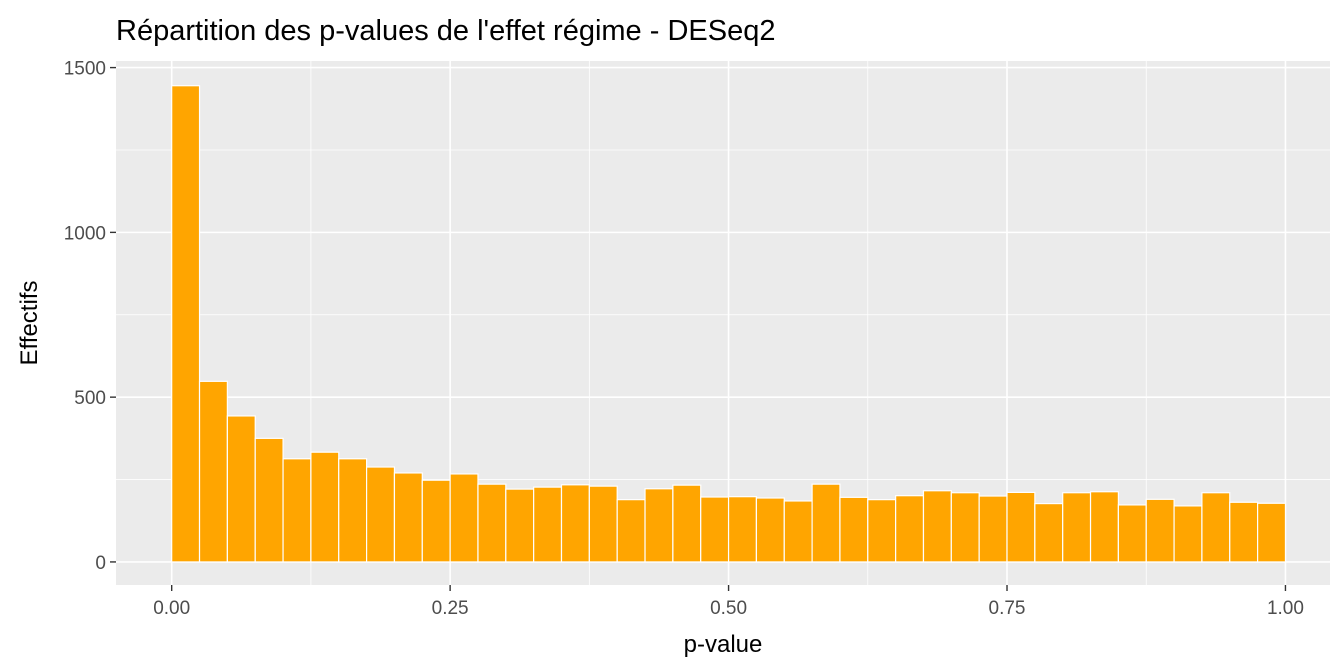  Describe the element at coordinates (1285, 608) in the screenshot. I see `x-tick-label: 1.00` at that location.